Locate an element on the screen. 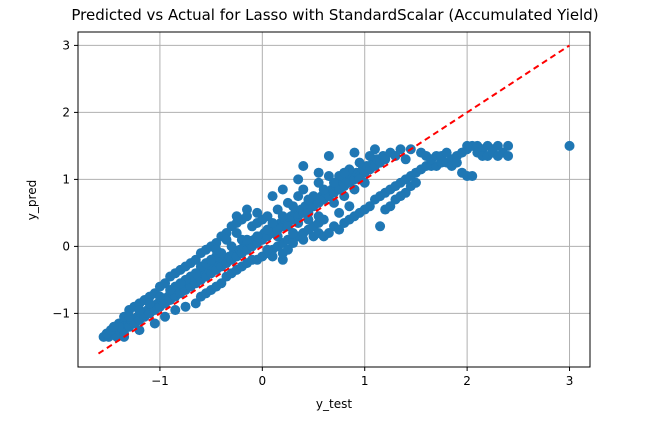  y-axis-ticks: −1 0 1 2 3 is located at coordinates (65, 179).